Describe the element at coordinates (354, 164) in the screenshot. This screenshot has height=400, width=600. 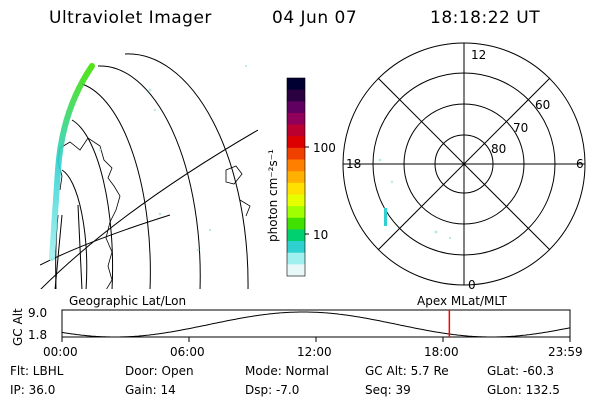
I see `mlt-label-18: 18` at that location.